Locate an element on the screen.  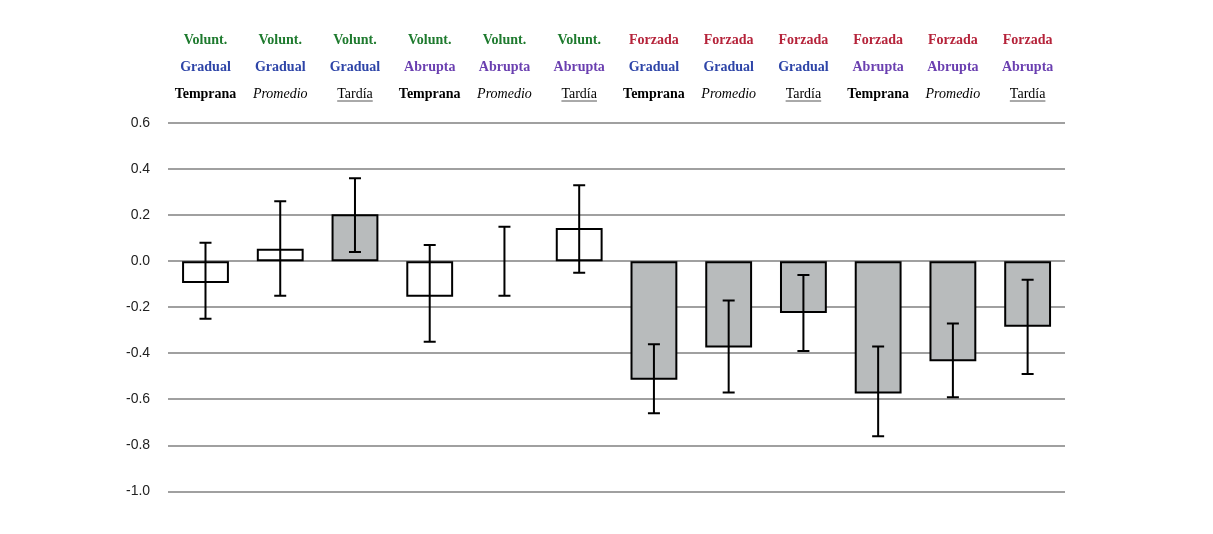
y-tick-label: 0.4 is located at coordinates (140, 167).